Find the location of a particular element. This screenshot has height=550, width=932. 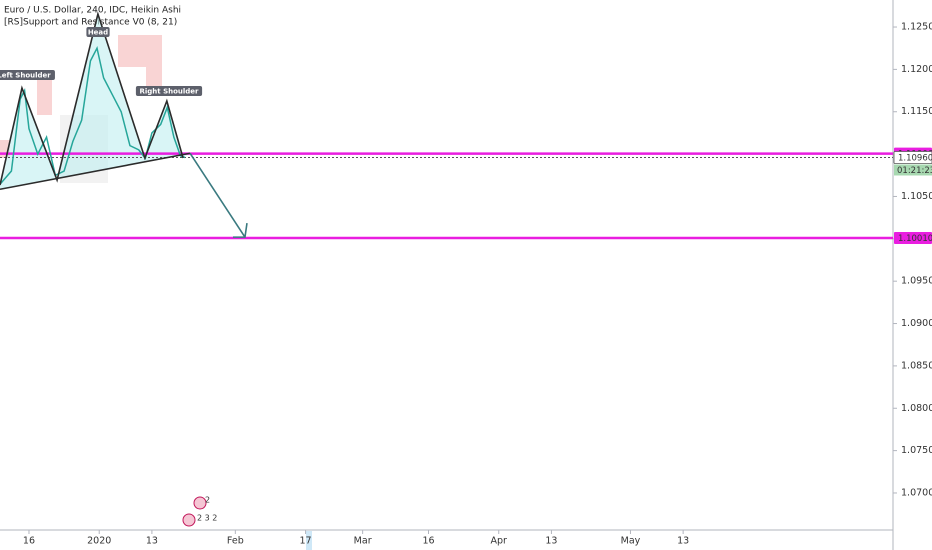

x-tick-label: 17 is located at coordinates (306, 541).